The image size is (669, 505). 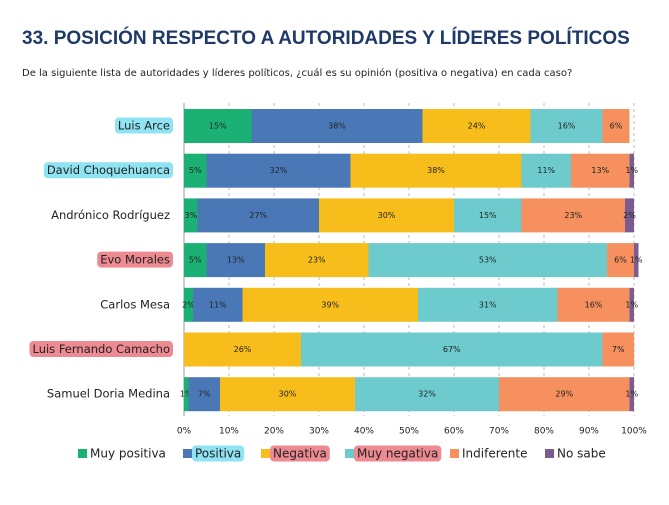 I want to click on value-label: 53%, so click(x=488, y=260).